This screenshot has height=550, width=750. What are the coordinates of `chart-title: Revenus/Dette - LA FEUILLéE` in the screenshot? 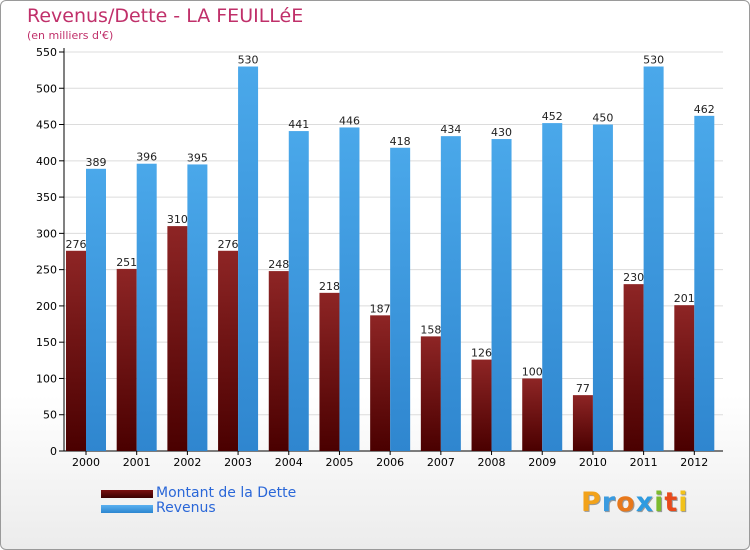 It's located at (165, 16).